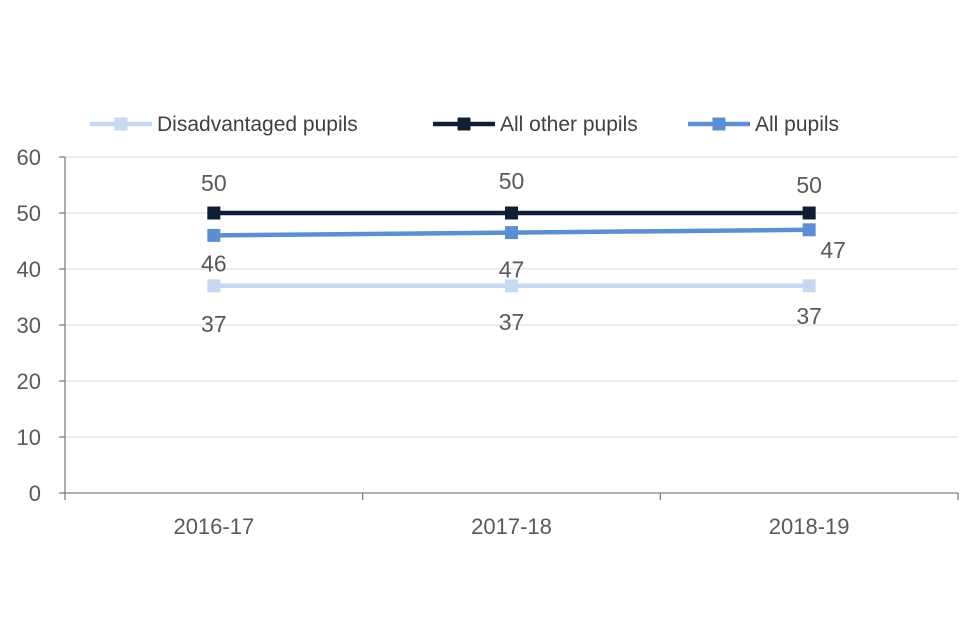 Image resolution: width=960 pixels, height=640 pixels. I want to click on y-tick-label-50: 50, so click(29, 213).